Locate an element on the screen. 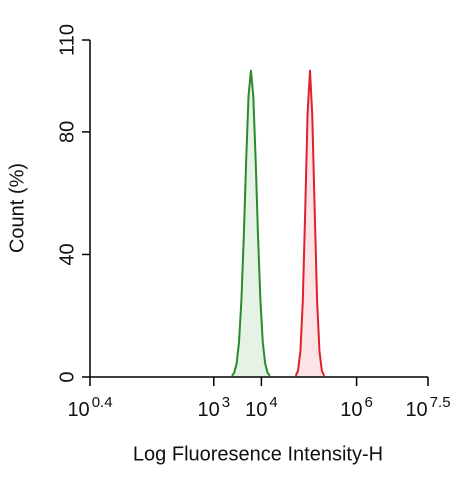 The image size is (476, 479). x-tick-label: 10 6 is located at coordinates (356, 407).